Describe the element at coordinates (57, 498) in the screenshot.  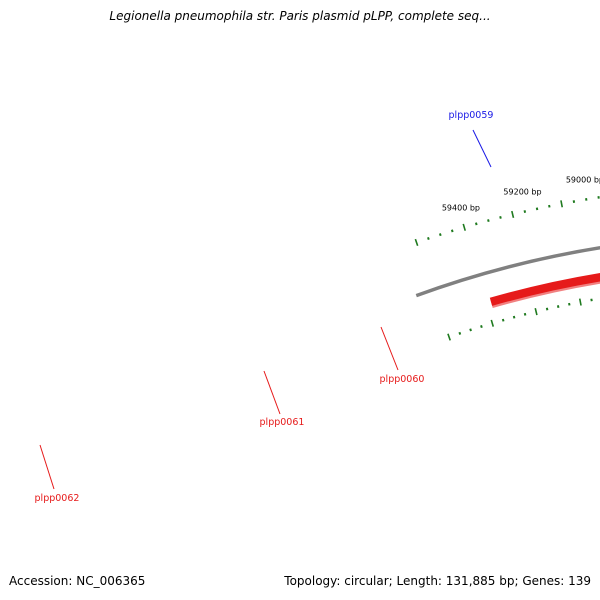
I see `gene-label: plpp0062` at that location.